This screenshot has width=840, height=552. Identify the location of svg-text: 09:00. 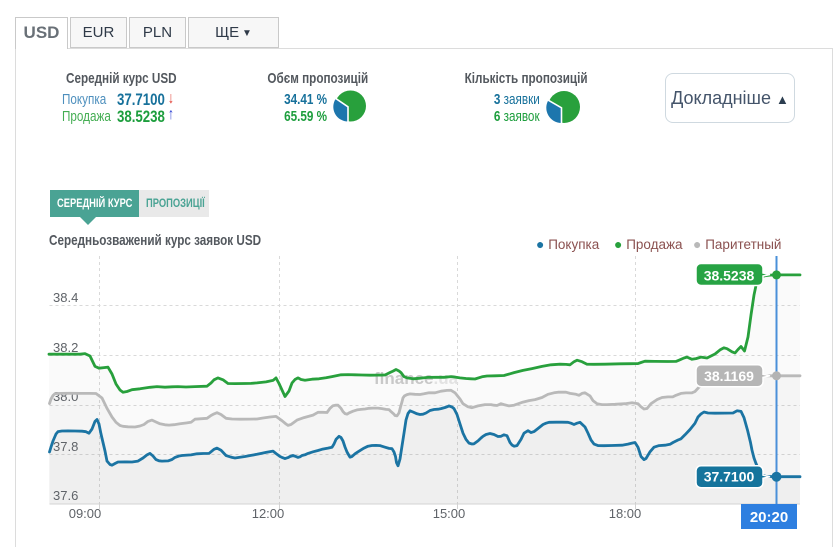
(85, 513).